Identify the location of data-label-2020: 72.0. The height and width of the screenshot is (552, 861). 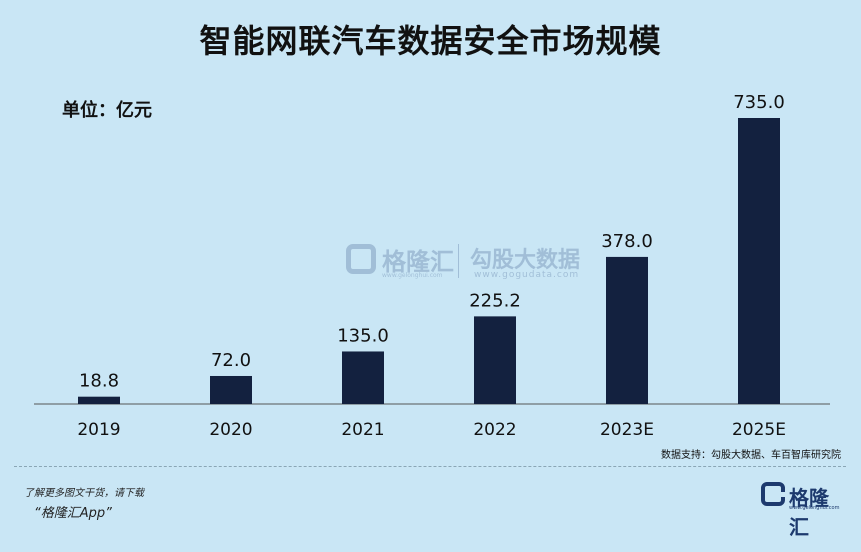
(231, 360).